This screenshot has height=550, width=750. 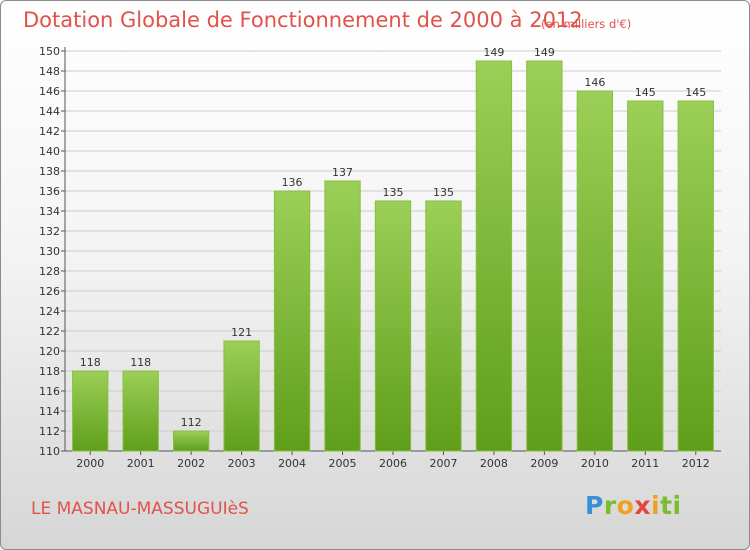 I want to click on data-label: 146, so click(x=594, y=82).